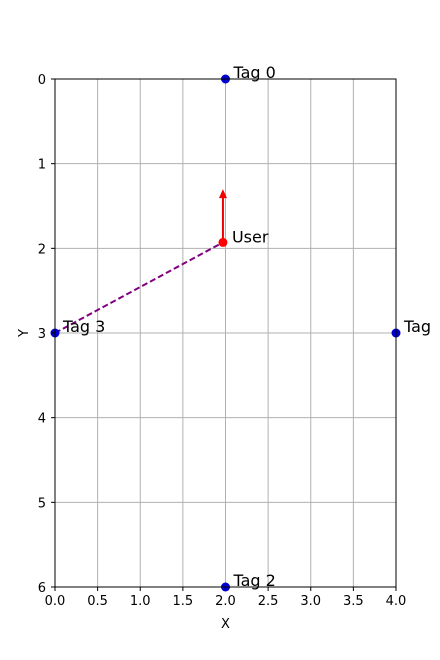 The width and height of the screenshot is (440, 660). I want to click on tag-label: Tag, so click(417, 326).